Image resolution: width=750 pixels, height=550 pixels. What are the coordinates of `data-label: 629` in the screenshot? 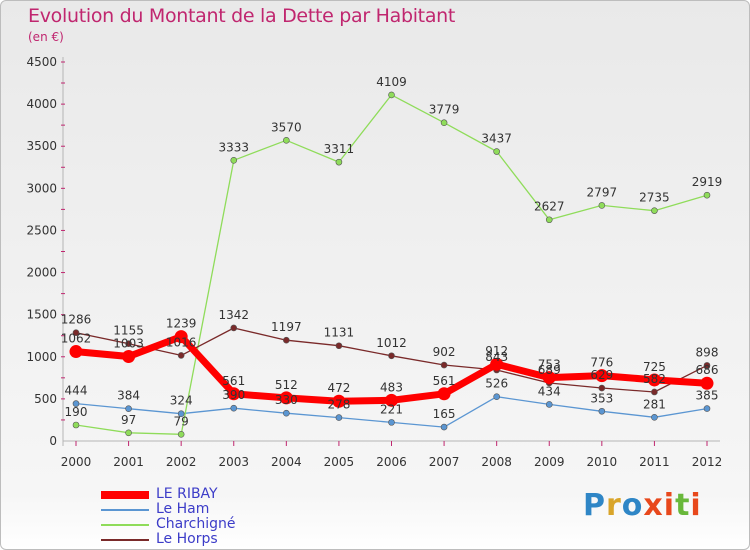 It's located at (601, 375).